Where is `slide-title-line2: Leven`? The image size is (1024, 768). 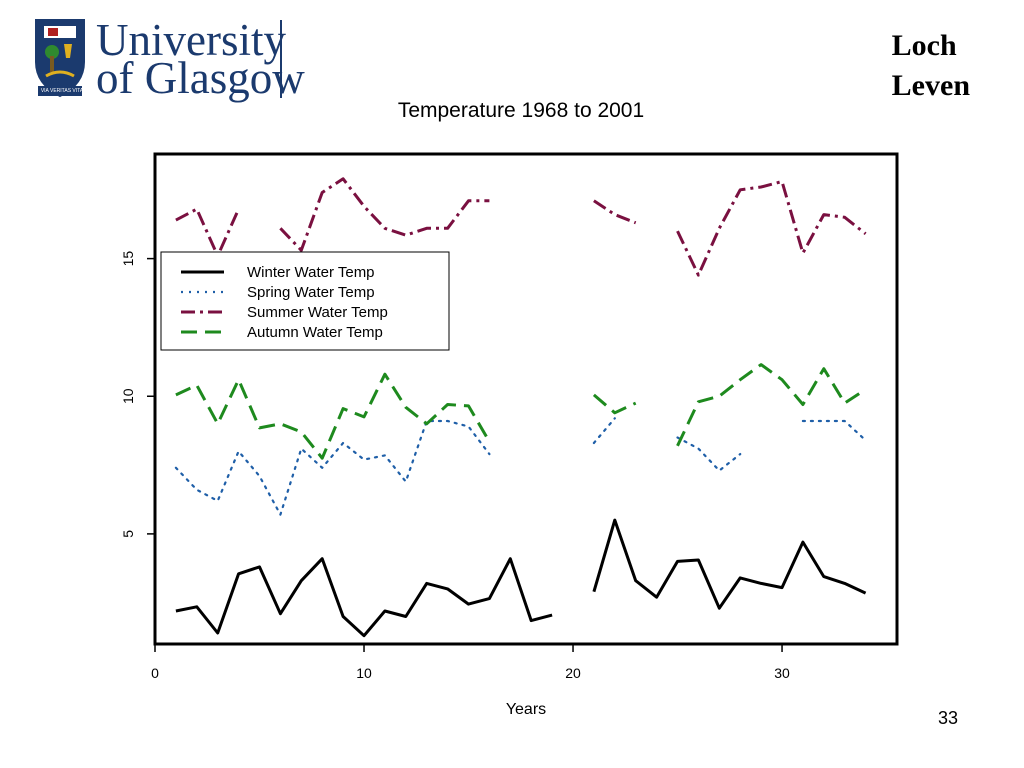 slide-title-line2: Leven is located at coordinates (930, 85).